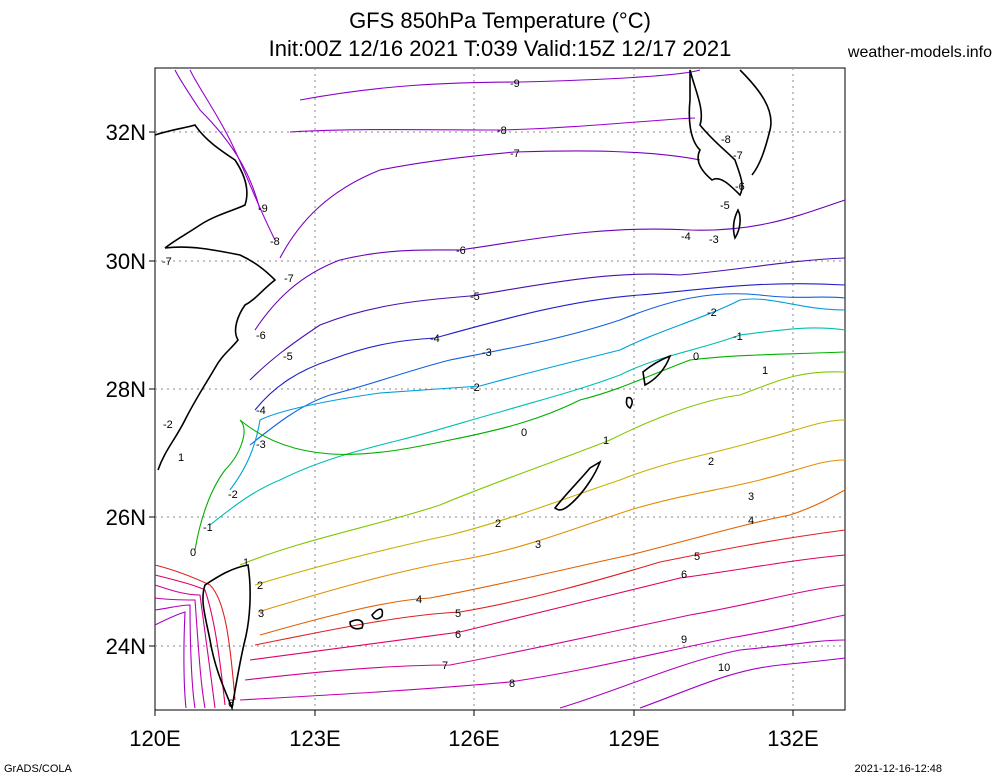 The height and width of the screenshot is (779, 1000). What do you see at coordinates (629, 403) in the screenshot?
I see `coast-tokunoshima` at bounding box center [629, 403].